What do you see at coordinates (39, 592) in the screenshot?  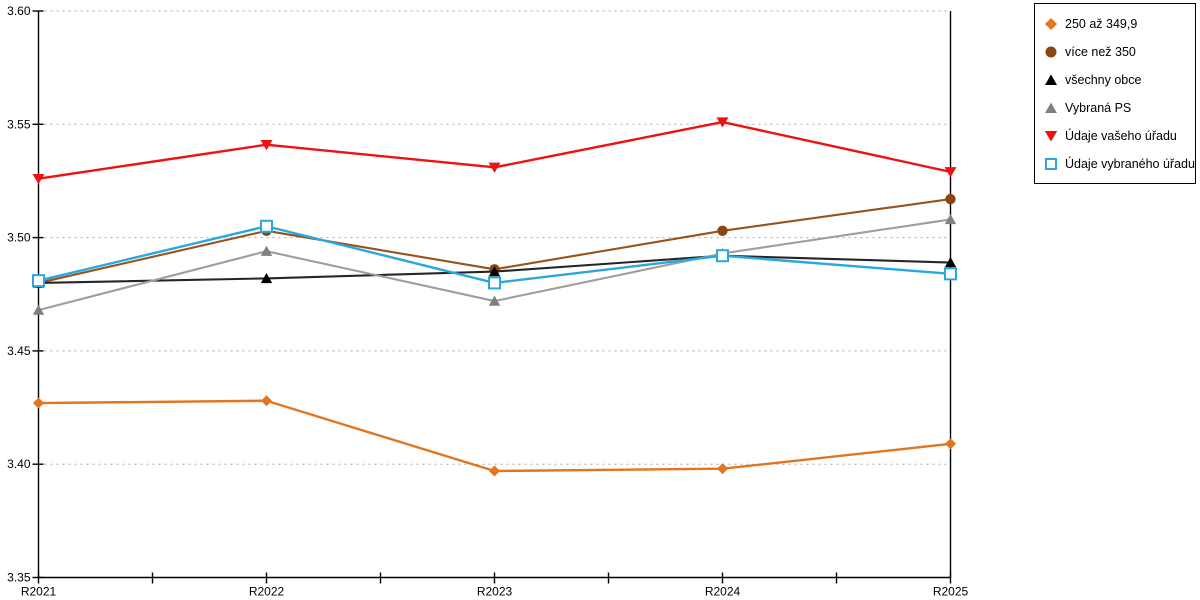 I see `svg-text: R2021` at bounding box center [39, 592].